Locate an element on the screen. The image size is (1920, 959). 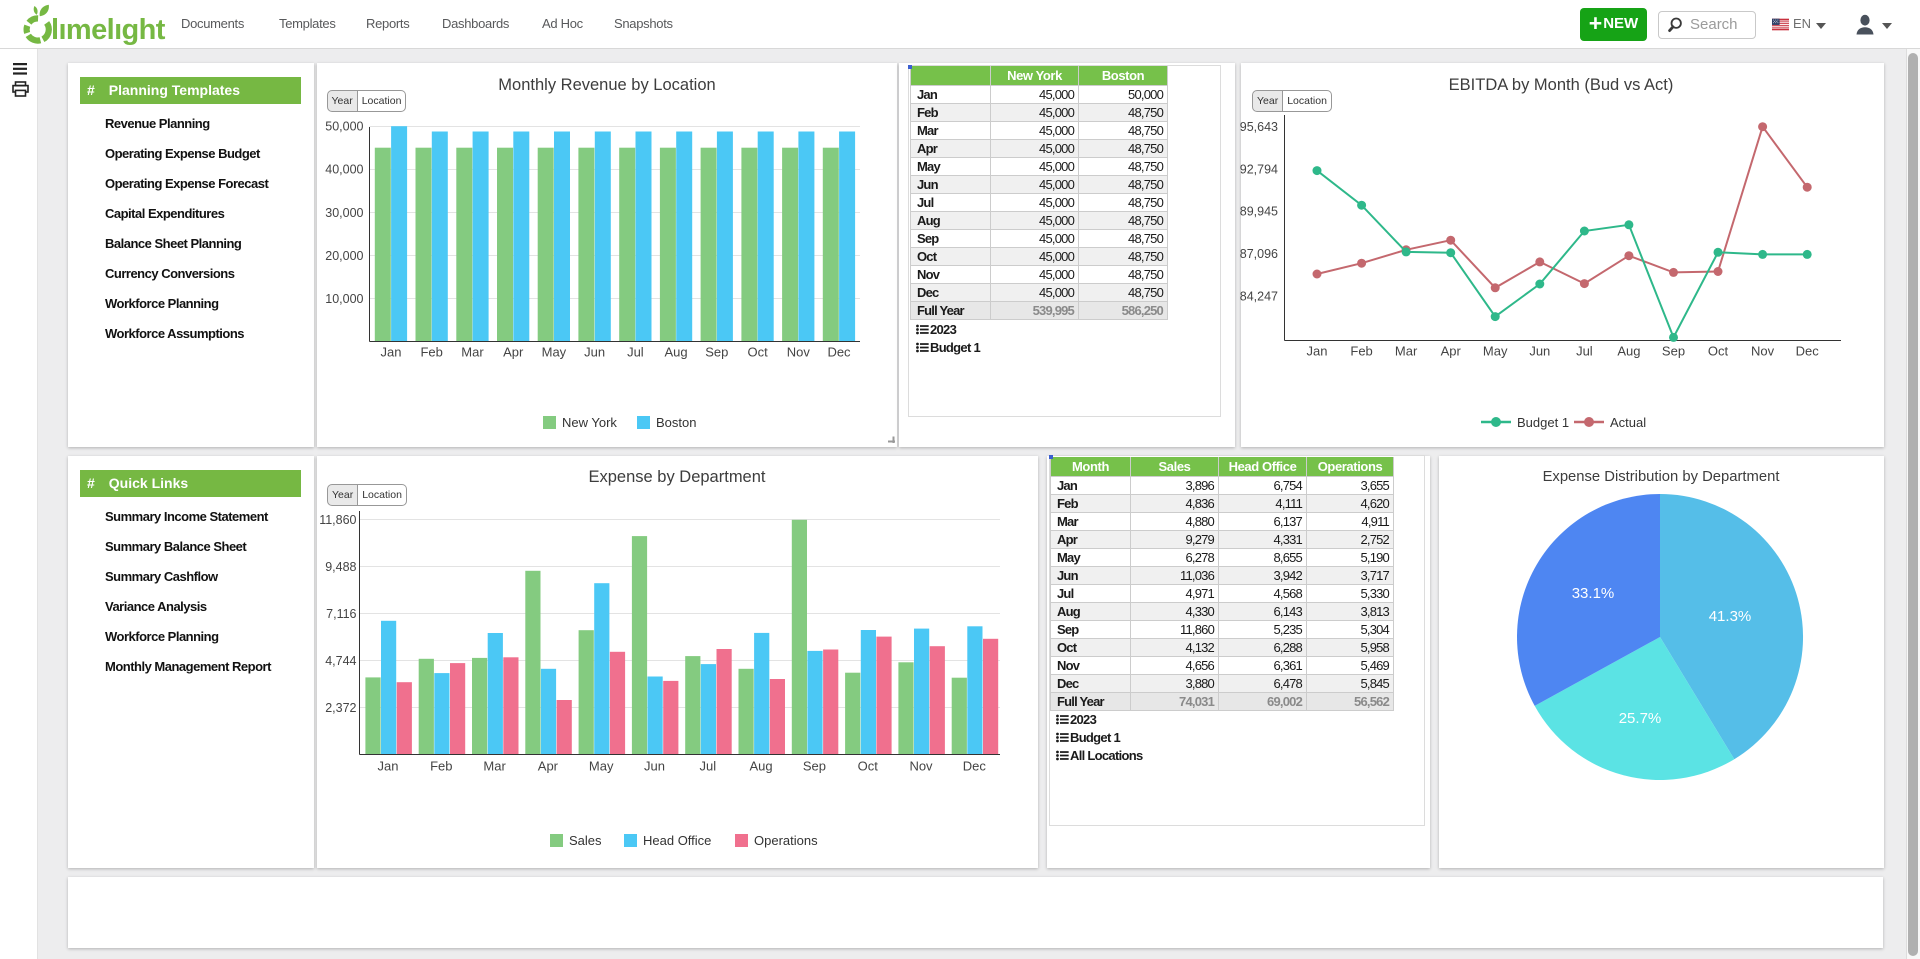
svg-text: 20,000 is located at coordinates (344, 256).